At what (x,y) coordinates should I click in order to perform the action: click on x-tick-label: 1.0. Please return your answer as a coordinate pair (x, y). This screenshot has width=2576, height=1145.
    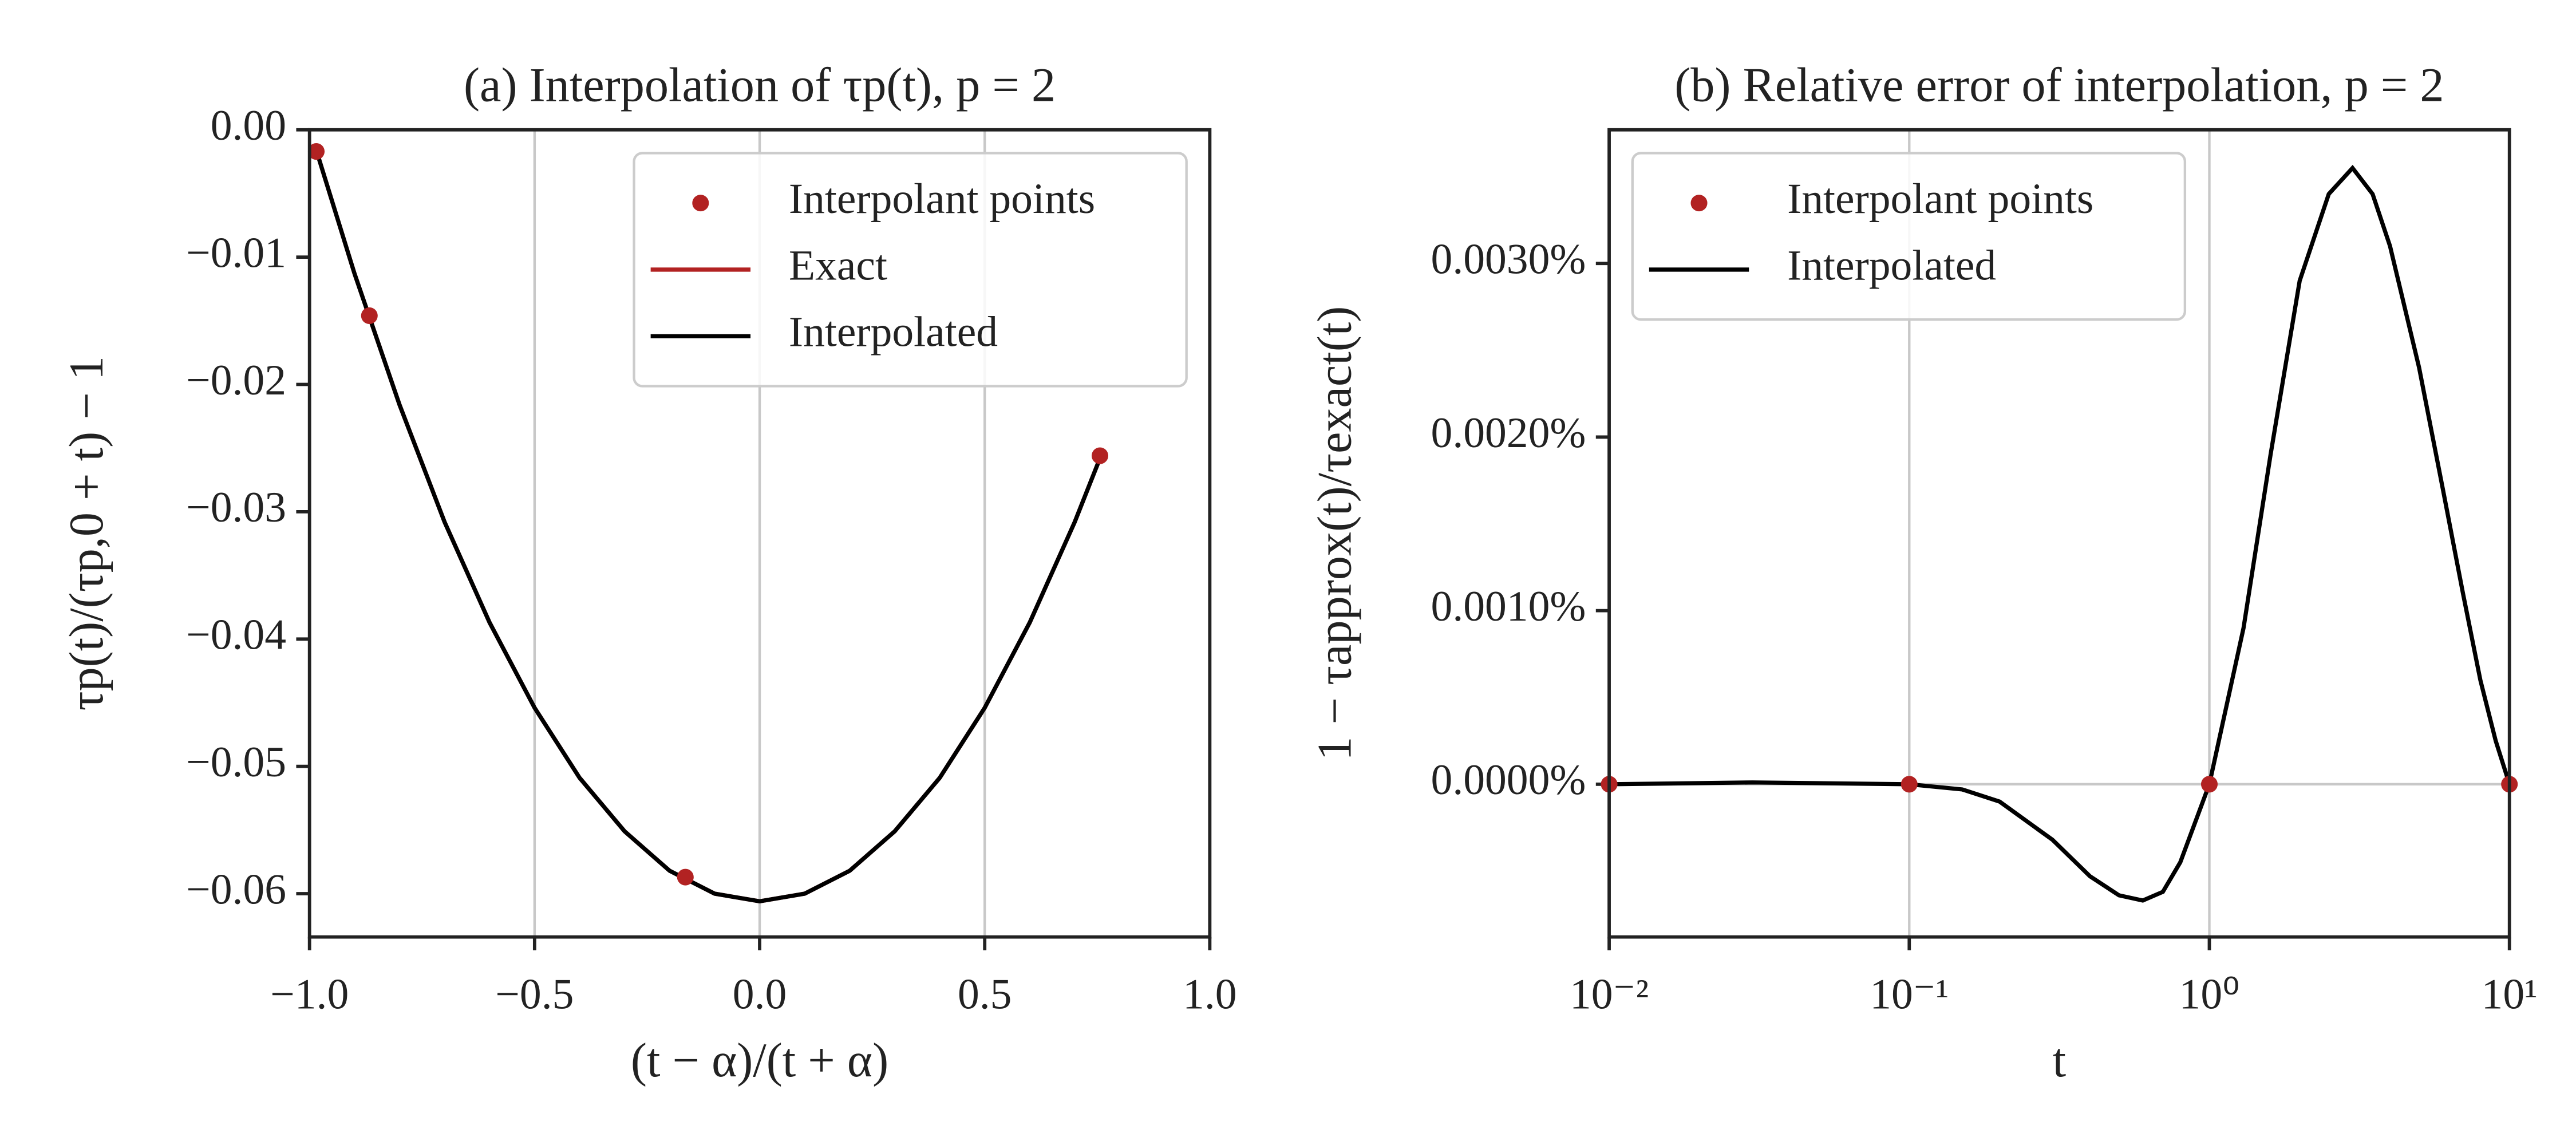
    Looking at the image, I should click on (1209, 994).